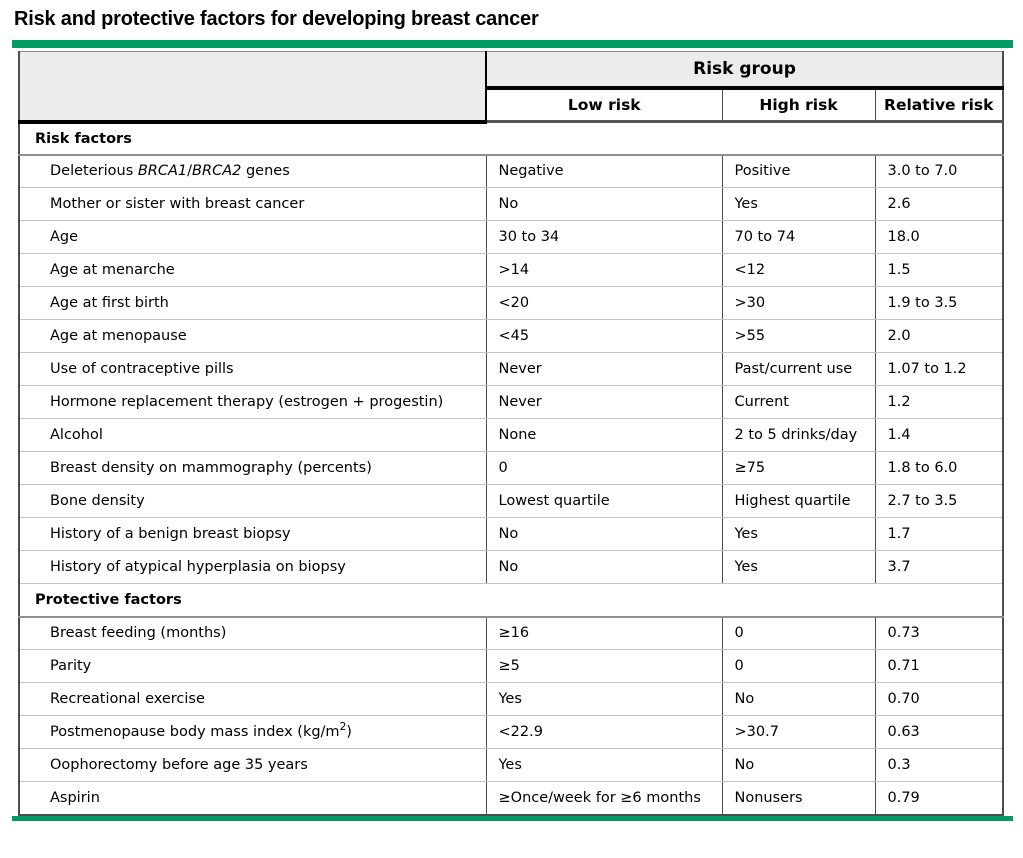 The width and height of the screenshot is (1023, 858). I want to click on high-risk-cell: Nonusers, so click(798, 798).